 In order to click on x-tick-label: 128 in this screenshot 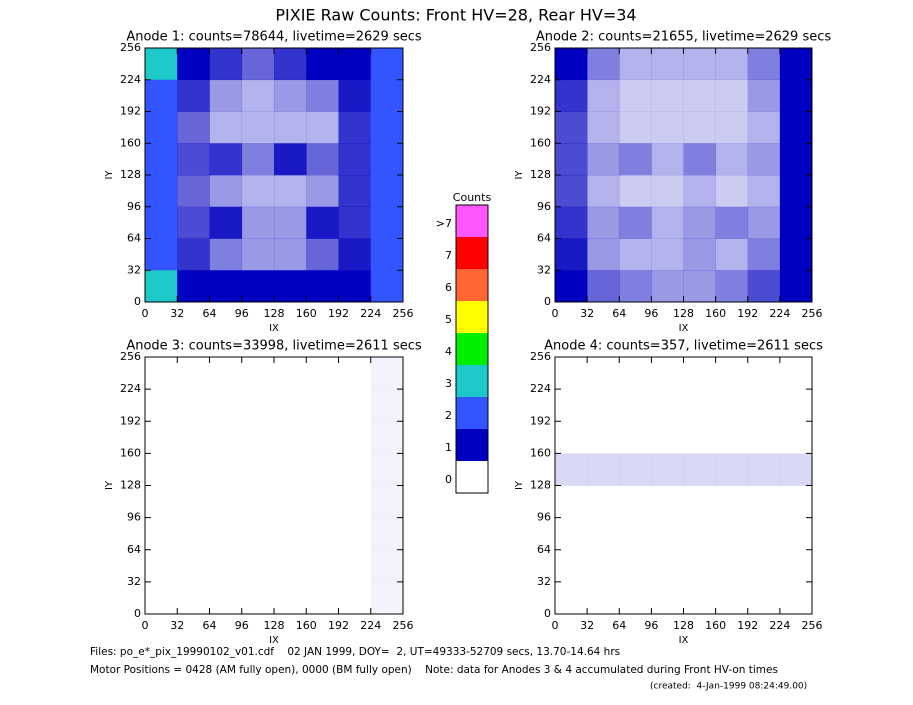, I will do `click(683, 313)`.